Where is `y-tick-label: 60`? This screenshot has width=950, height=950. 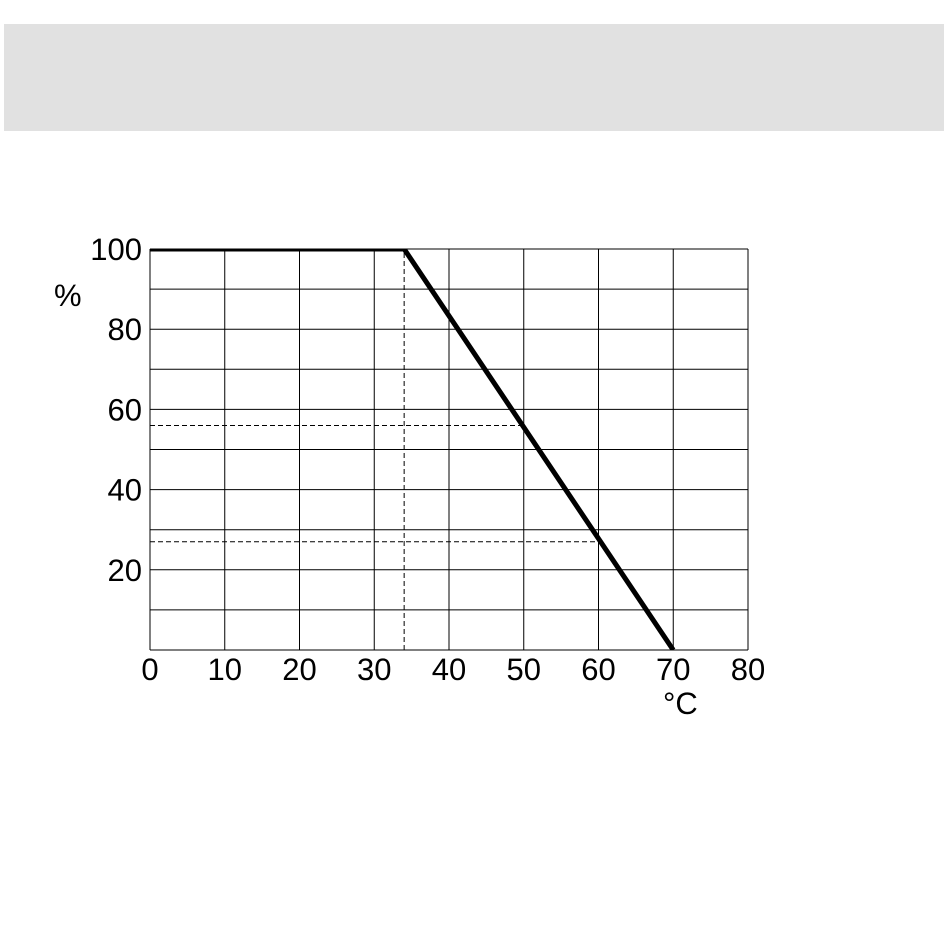
y-tick-label: 60 is located at coordinates (125, 410).